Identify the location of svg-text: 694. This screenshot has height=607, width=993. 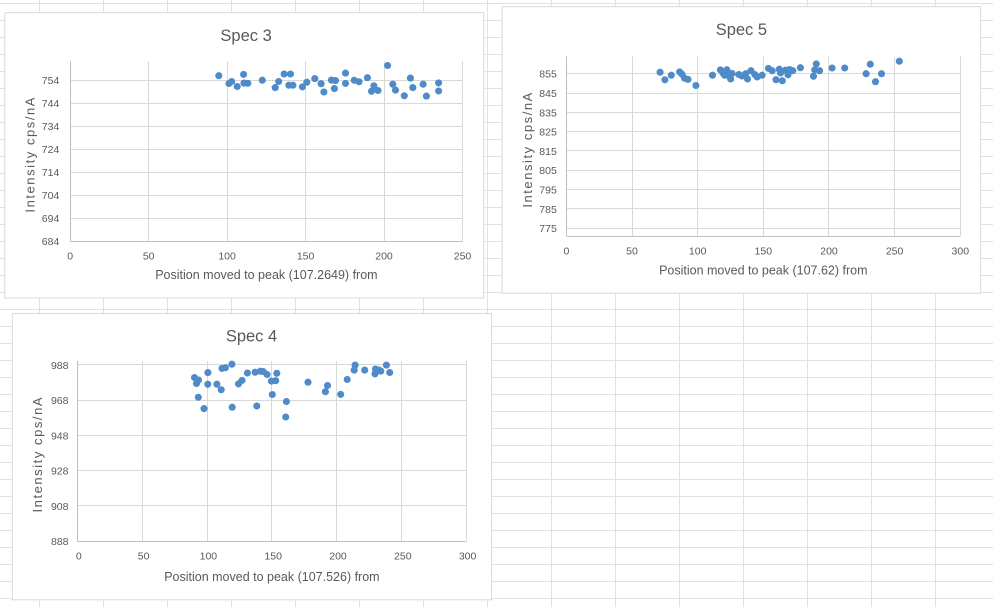
(51, 219).